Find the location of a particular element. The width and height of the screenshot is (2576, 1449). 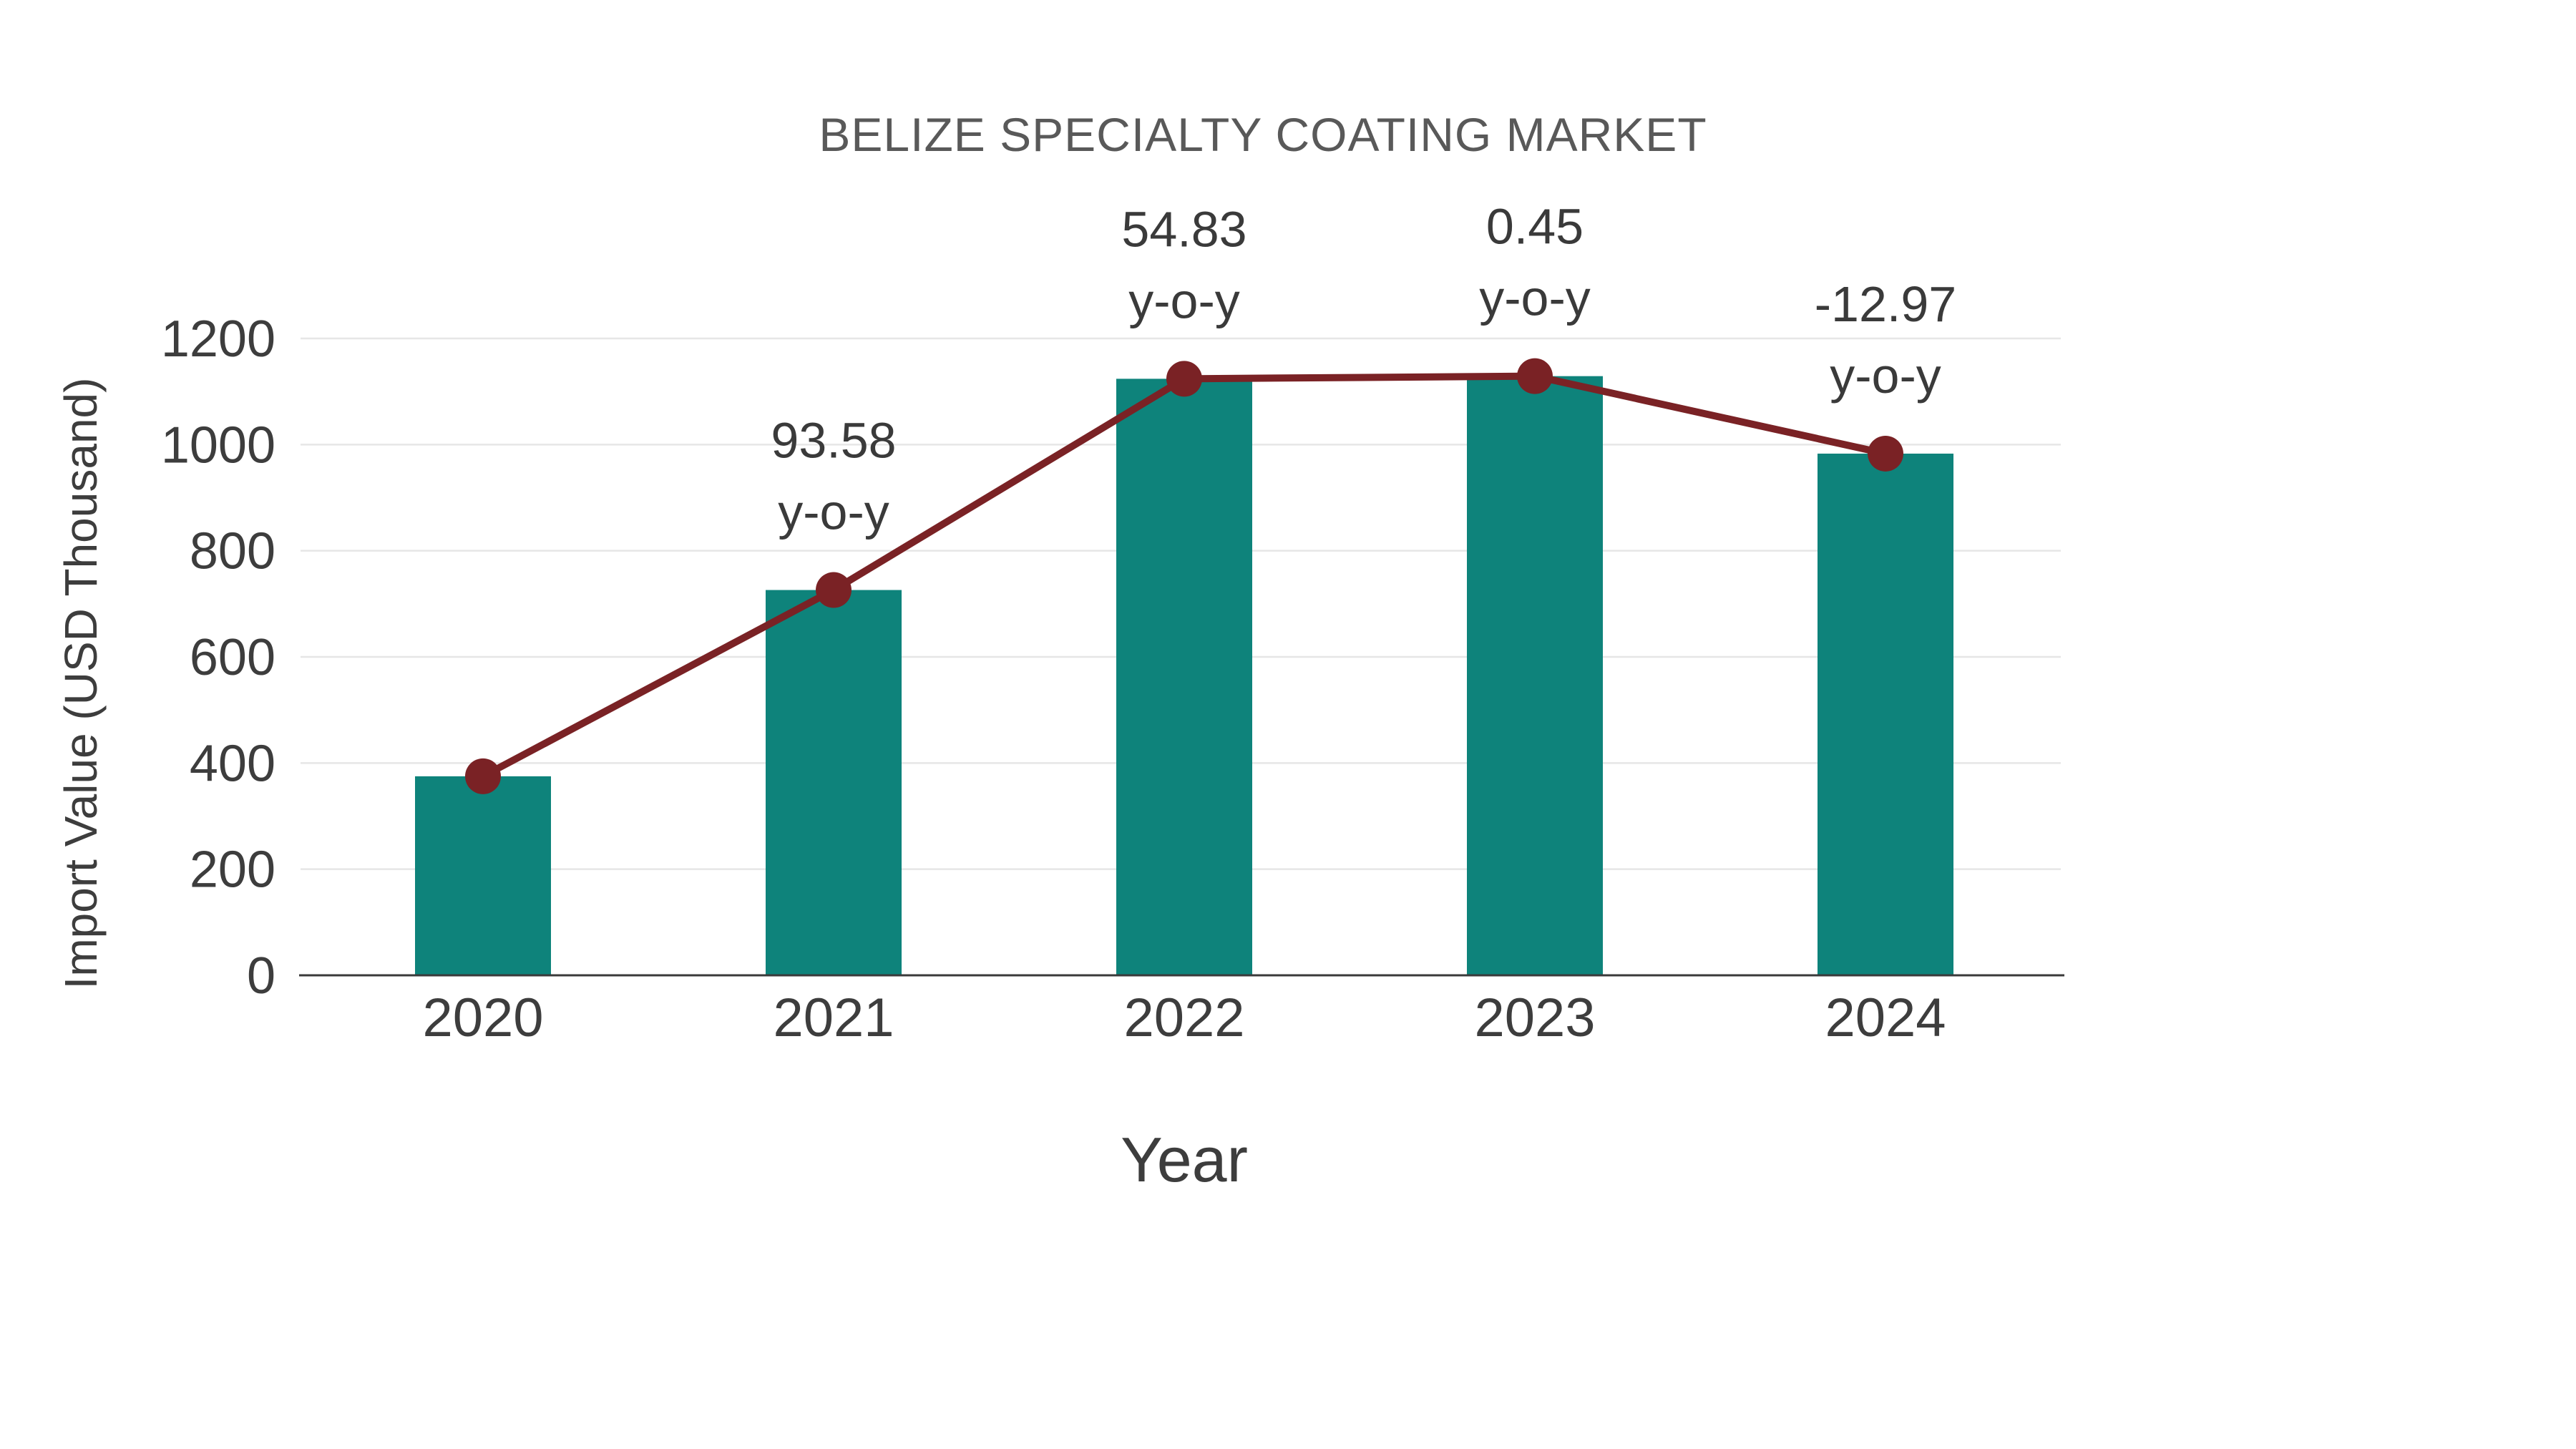

y-tick-label-200: 200 is located at coordinates (232, 870).